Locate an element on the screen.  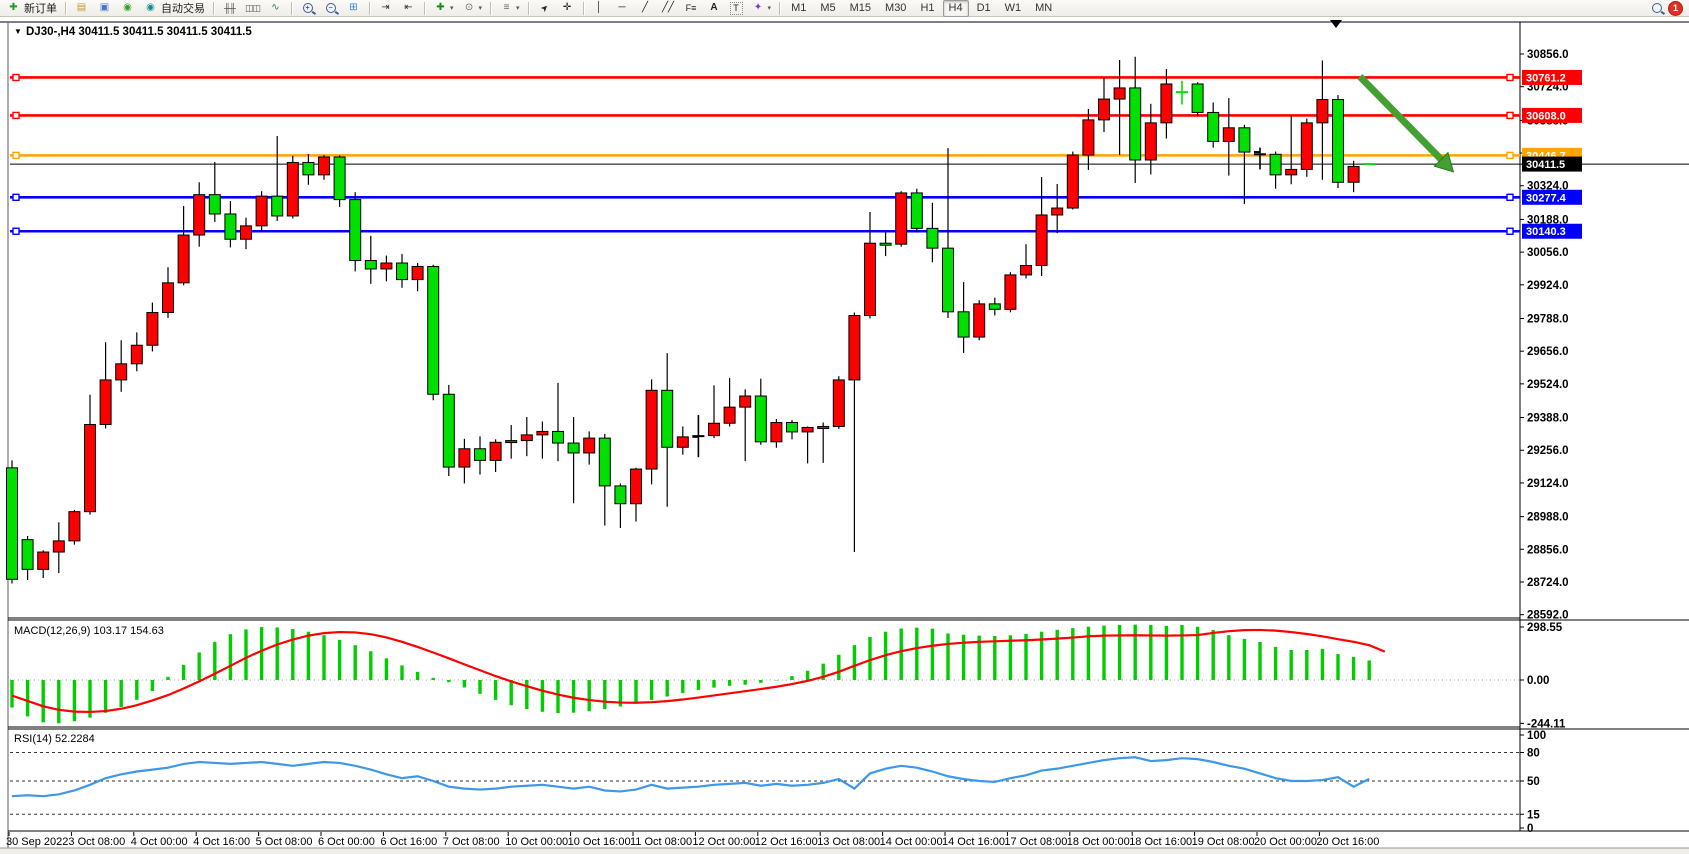
bar-chart-button: ╫╫ is located at coordinates (229, 8).